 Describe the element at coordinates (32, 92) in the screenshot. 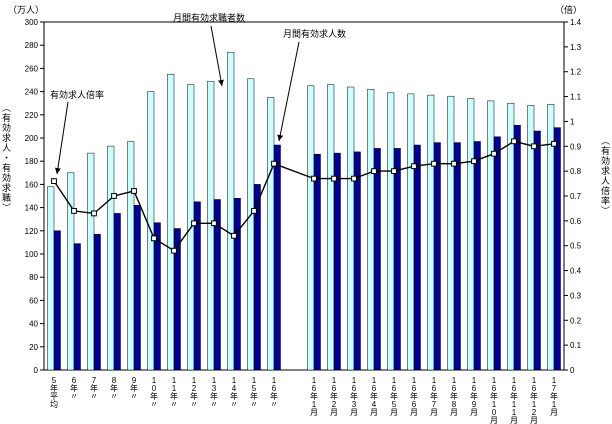

I see `left-tick-label: 240` at that location.